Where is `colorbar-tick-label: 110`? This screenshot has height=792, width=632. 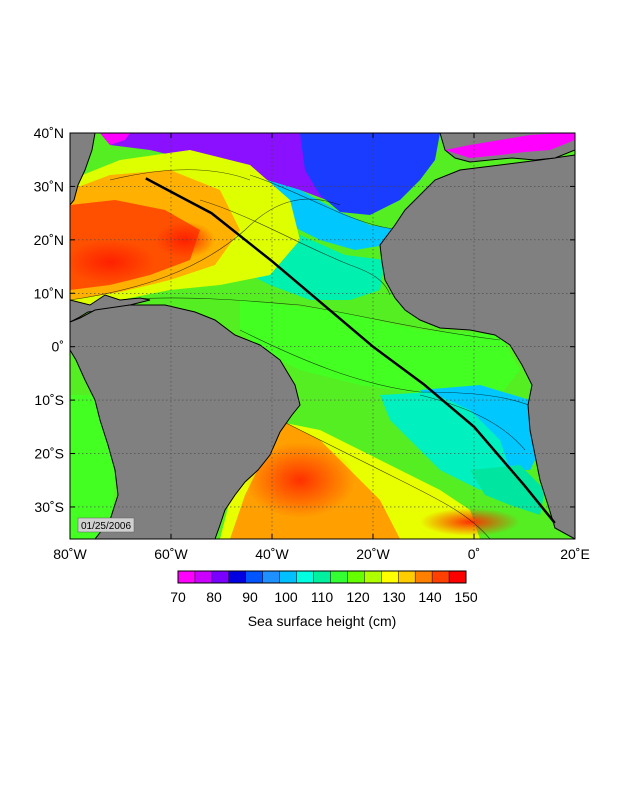
colorbar-tick-label: 110 is located at coordinates (322, 597).